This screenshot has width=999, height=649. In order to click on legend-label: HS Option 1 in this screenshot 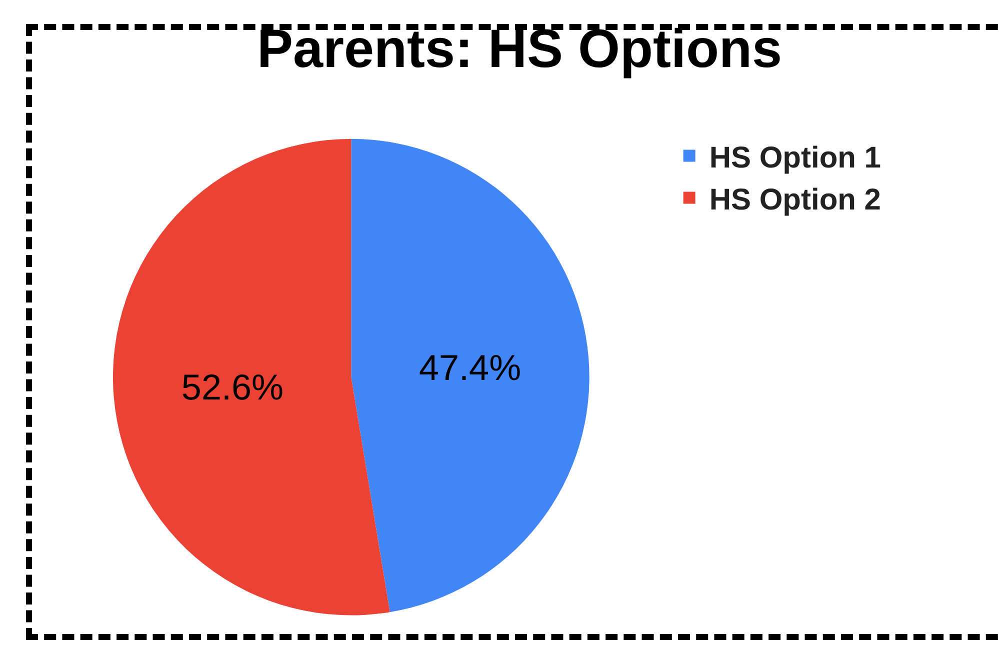, I will do `click(795, 158)`.